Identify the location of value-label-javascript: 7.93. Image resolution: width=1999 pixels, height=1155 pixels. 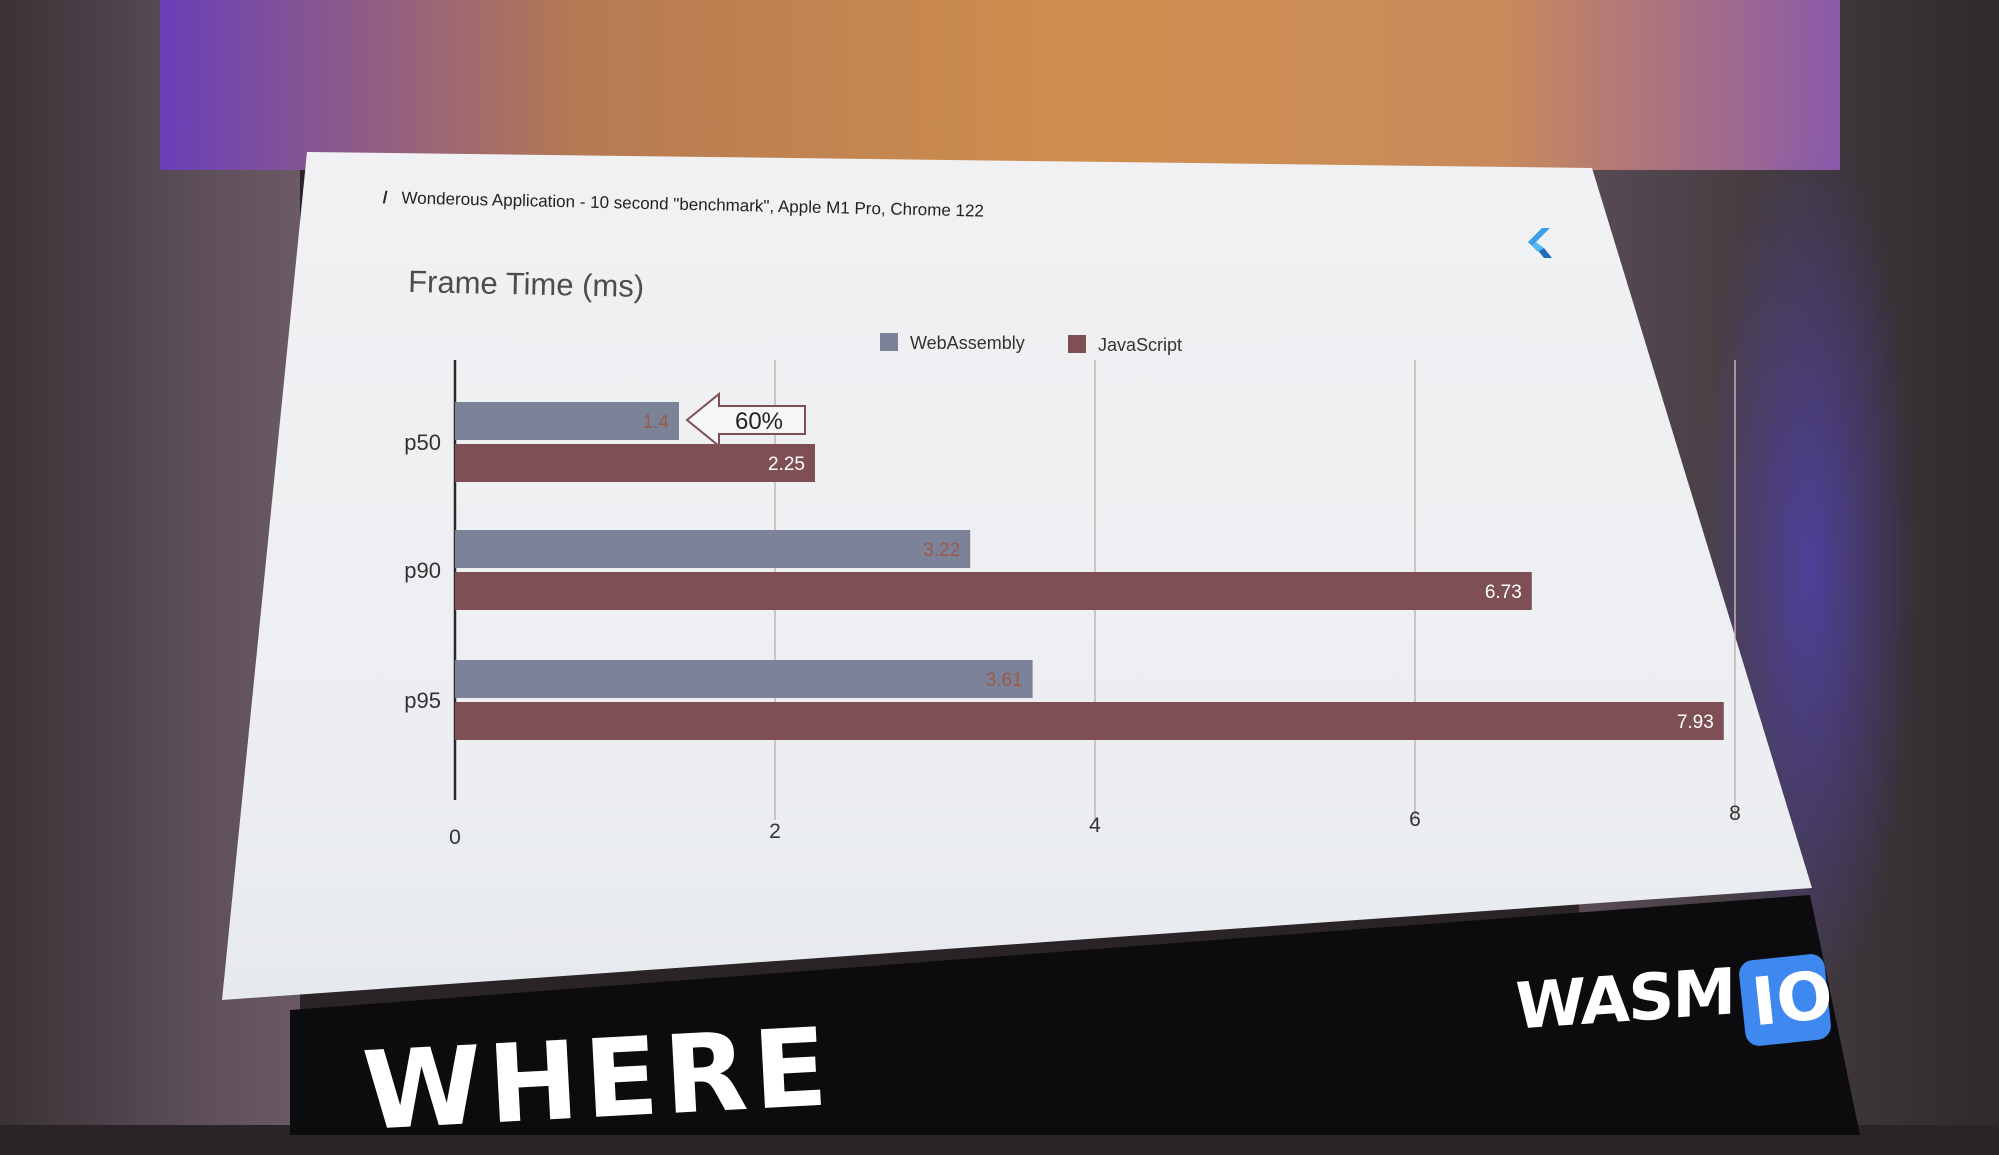
(1695, 722).